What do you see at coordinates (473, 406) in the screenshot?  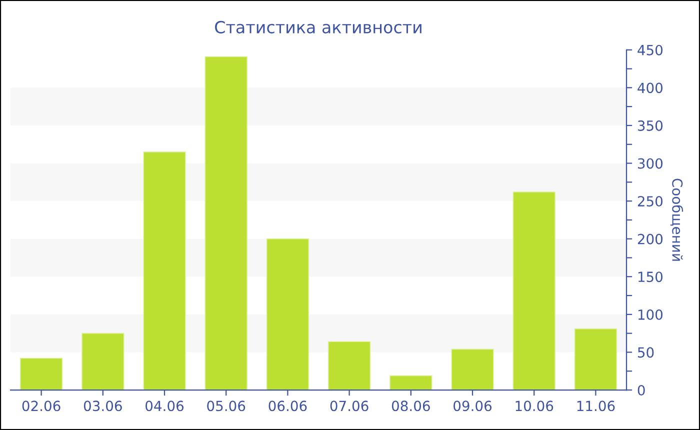 I see `x-tick-label: 09.06` at bounding box center [473, 406].